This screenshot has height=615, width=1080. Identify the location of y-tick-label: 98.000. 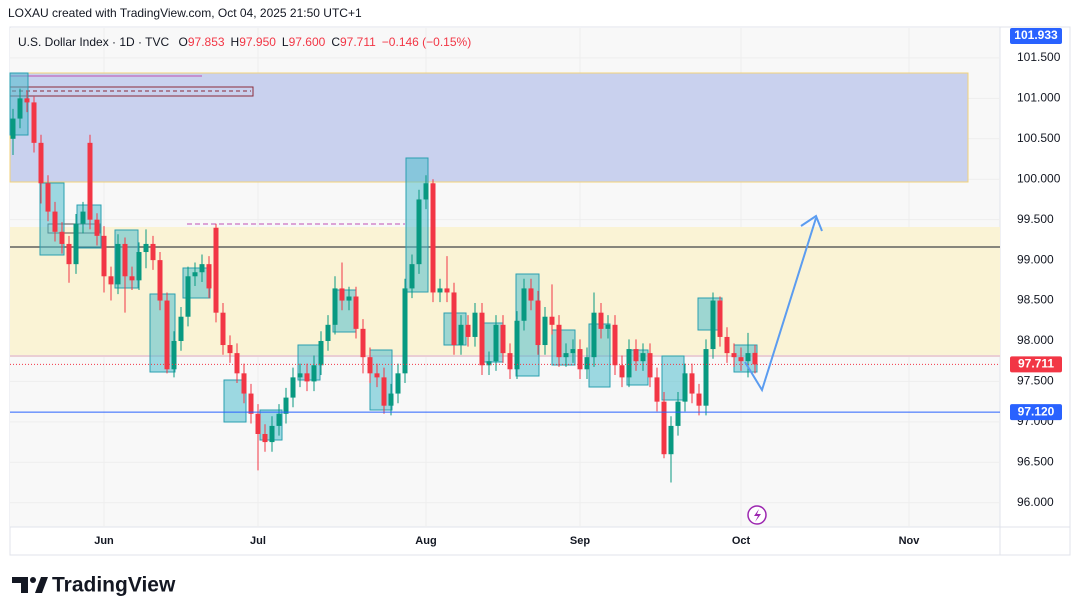
(1035, 340).